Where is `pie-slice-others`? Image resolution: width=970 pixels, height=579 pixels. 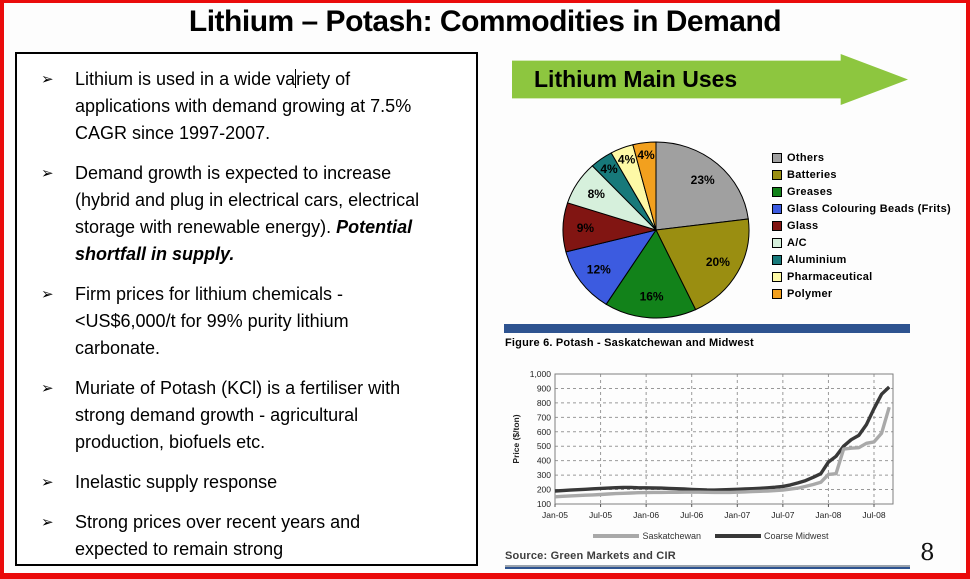
pie-slice-others is located at coordinates (702, 186).